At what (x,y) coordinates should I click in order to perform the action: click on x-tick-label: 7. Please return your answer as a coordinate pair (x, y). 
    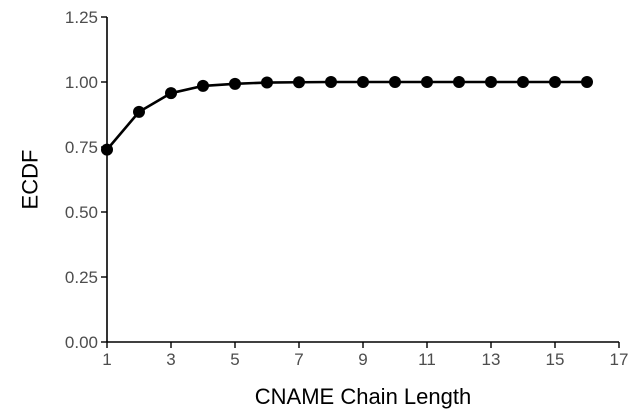
    Looking at the image, I should click on (298, 359).